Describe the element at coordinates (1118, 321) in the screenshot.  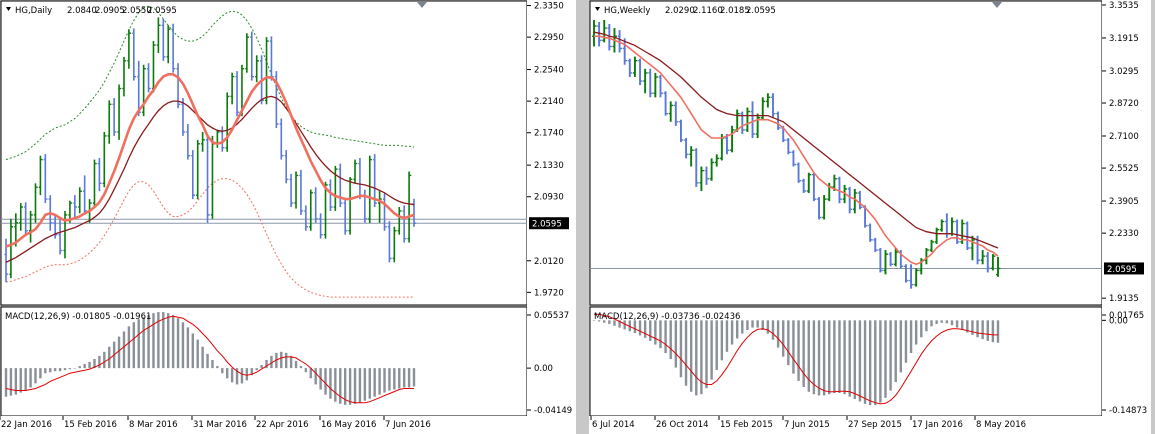
I see `macd-tick-label: 0.00` at that location.